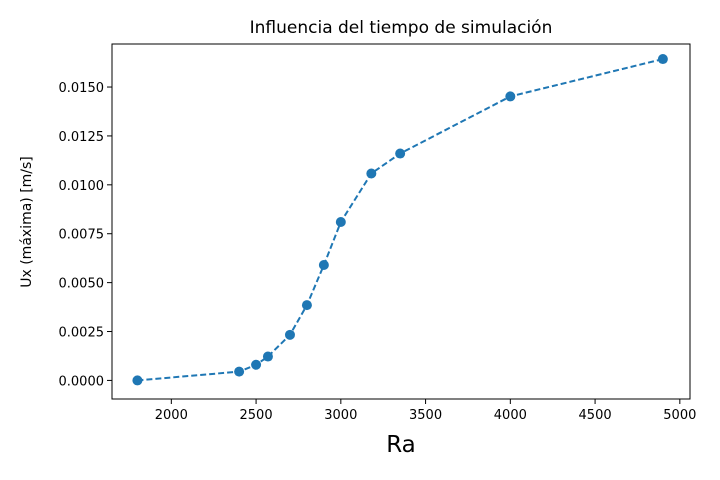 The image size is (720, 480). I want to click on x-tick-label: 2500, so click(256, 415).